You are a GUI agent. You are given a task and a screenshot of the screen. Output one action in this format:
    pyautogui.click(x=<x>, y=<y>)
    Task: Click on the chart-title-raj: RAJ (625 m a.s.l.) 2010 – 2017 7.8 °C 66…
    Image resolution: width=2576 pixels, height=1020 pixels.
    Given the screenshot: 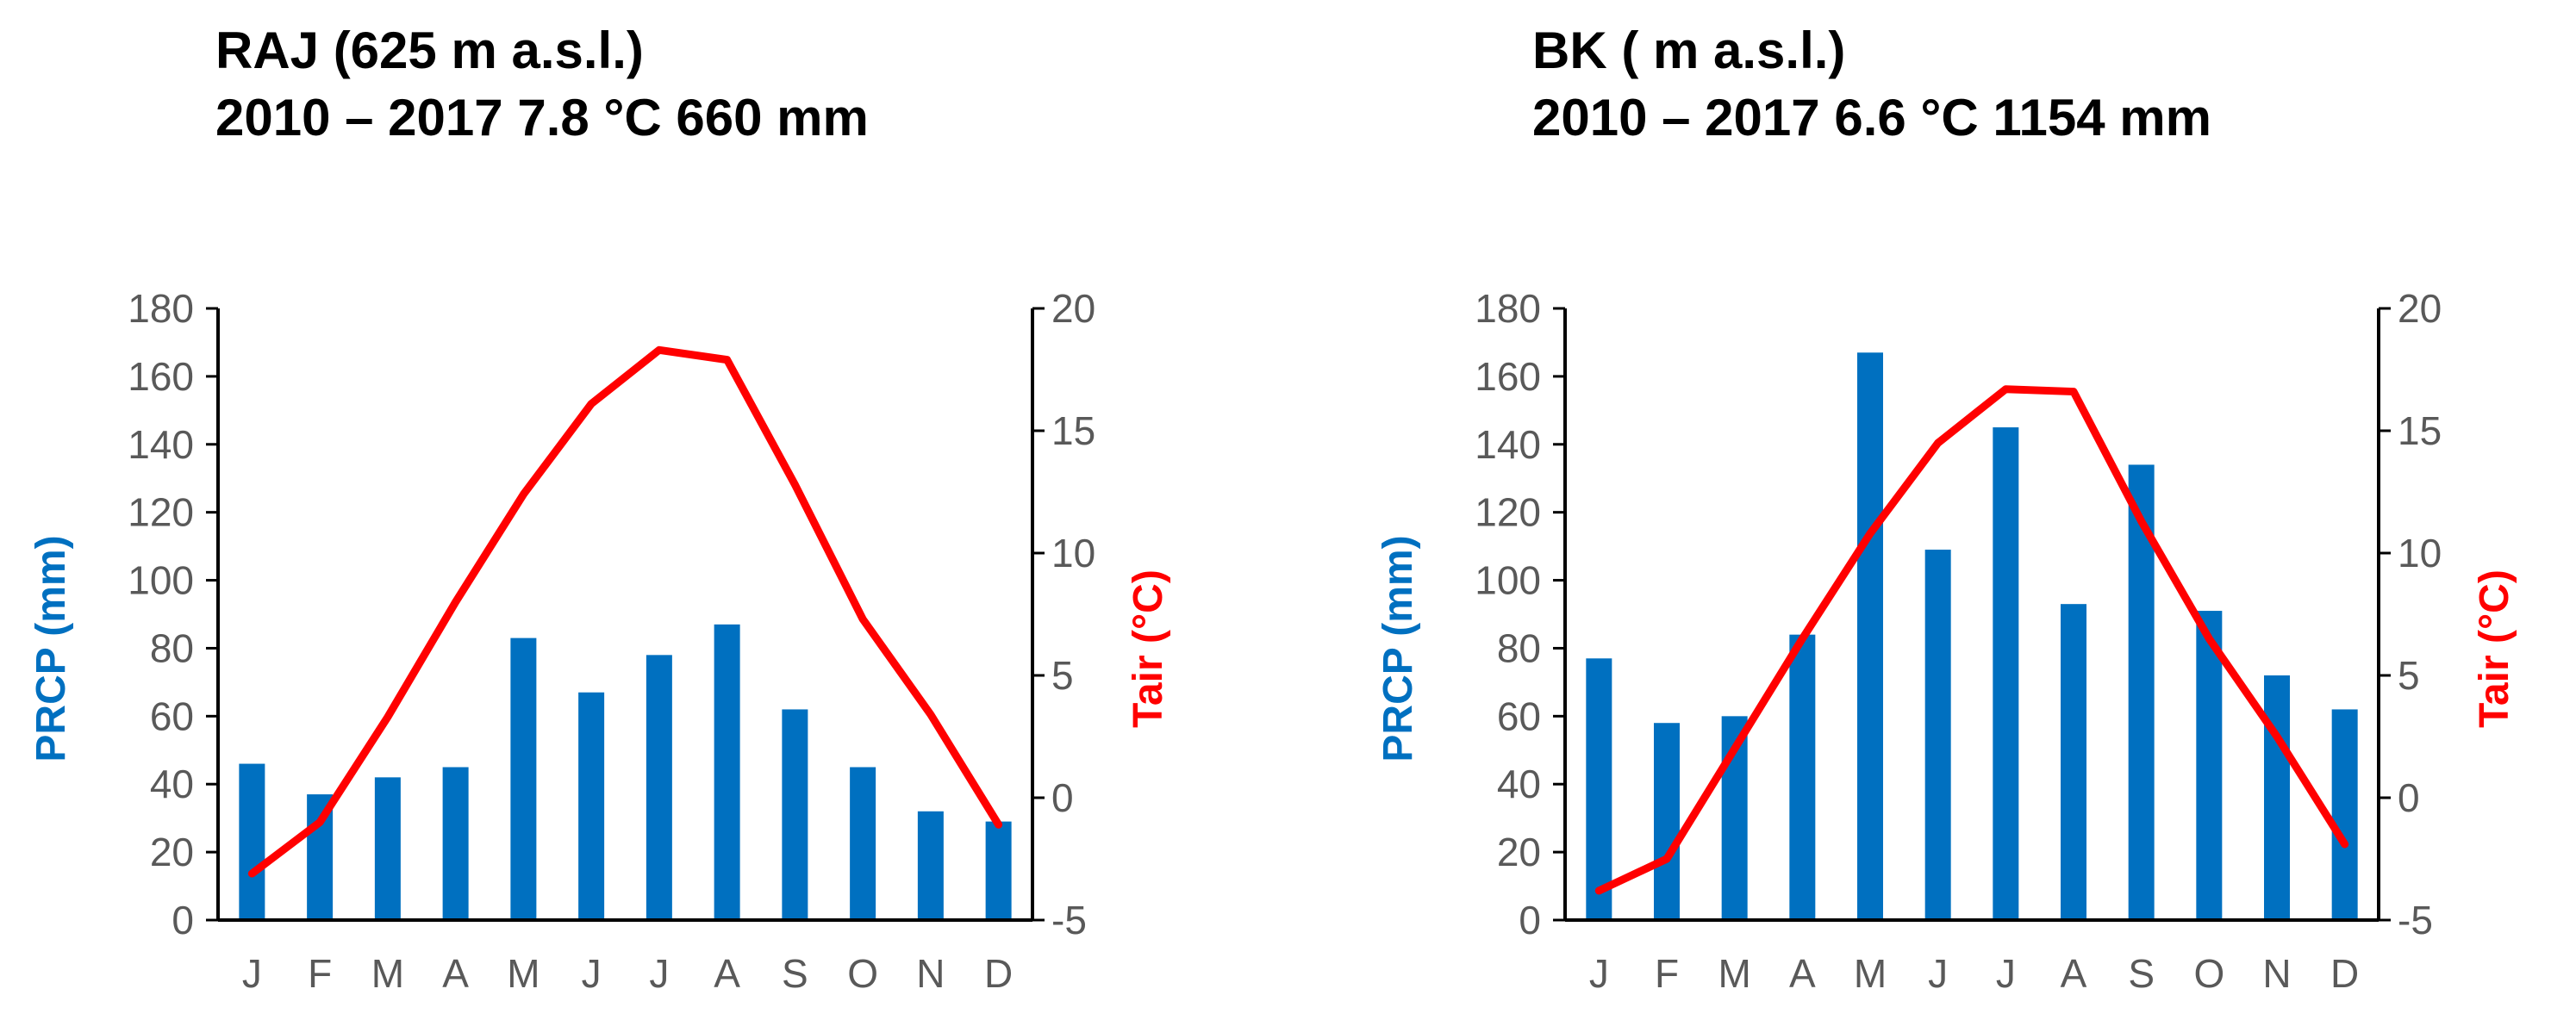 What is the action you would take?
    pyautogui.click(x=542, y=85)
    